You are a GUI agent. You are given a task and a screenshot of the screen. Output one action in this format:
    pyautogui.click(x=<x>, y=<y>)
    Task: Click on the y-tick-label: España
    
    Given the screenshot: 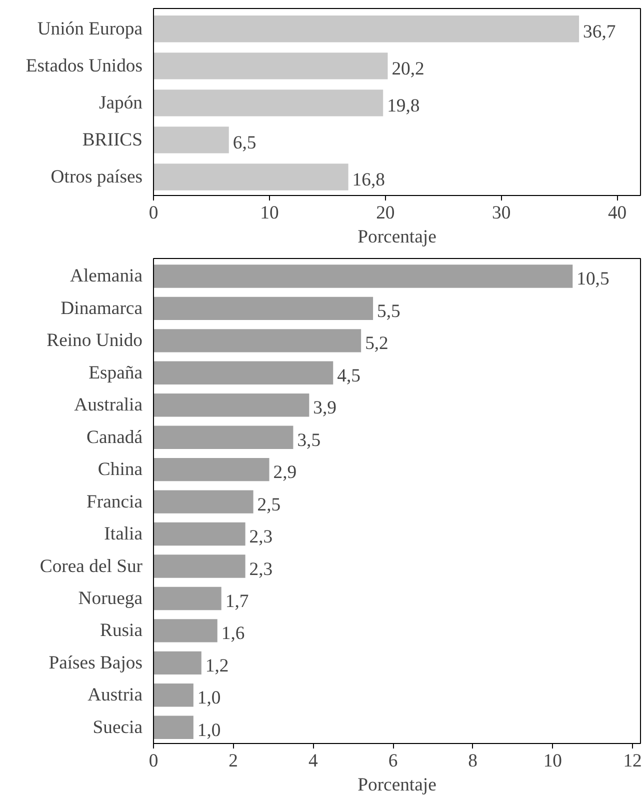 What is the action you would take?
    pyautogui.click(x=116, y=373)
    